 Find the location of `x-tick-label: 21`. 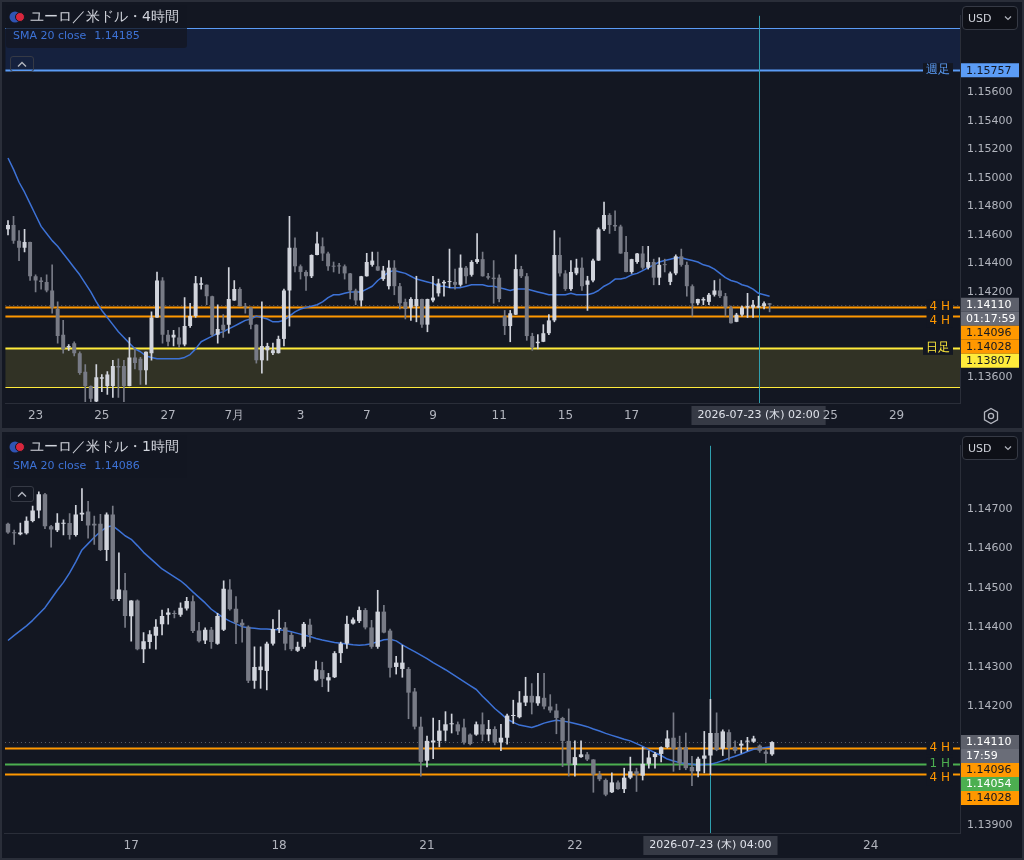

x-tick-label: 21 is located at coordinates (427, 845).